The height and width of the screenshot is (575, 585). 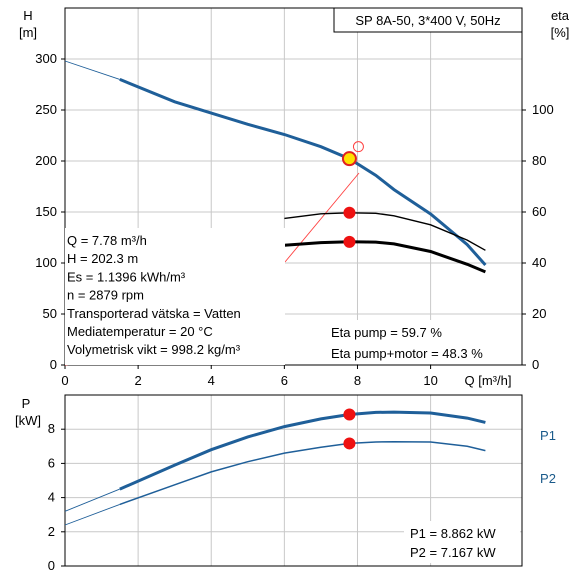 What do you see at coordinates (548, 478) in the screenshot?
I see `legend-p2: P2` at bounding box center [548, 478].